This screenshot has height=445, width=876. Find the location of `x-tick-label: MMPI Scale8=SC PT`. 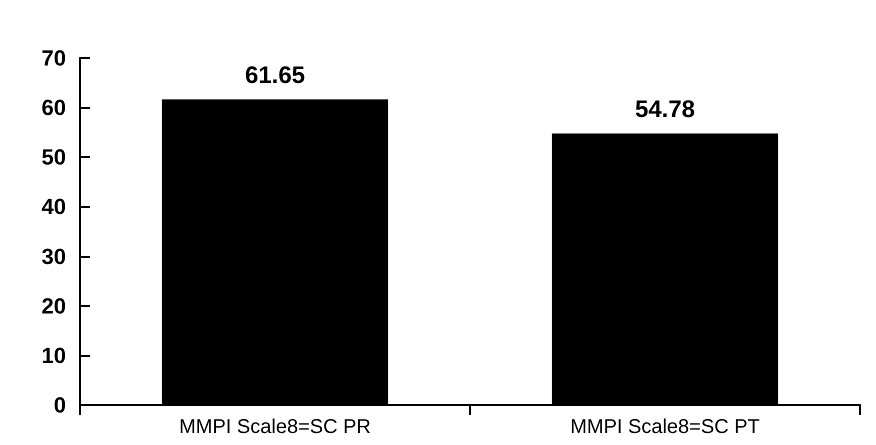

x-tick-label: MMPI Scale8=SC PT is located at coordinates (665, 427).